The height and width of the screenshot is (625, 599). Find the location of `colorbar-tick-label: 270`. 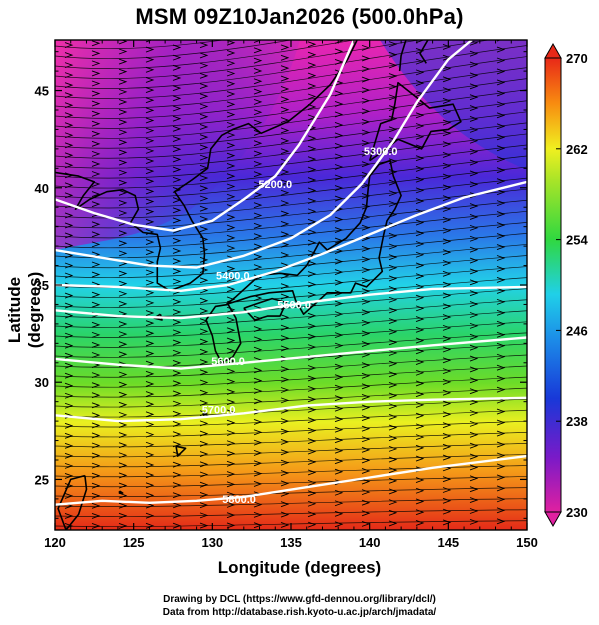

colorbar-tick-label: 270 is located at coordinates (577, 58).